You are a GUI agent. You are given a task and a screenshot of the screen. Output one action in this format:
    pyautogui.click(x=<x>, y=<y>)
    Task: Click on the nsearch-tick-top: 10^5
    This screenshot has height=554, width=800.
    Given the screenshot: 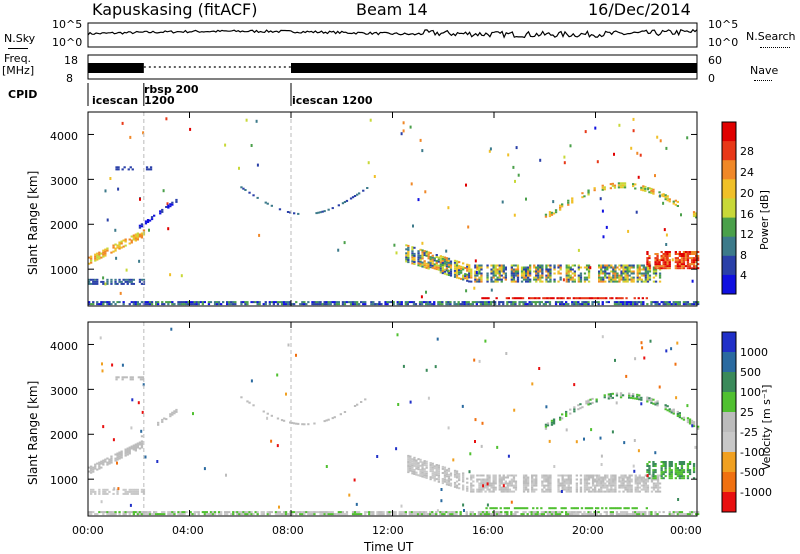 What is the action you would take?
    pyautogui.click(x=723, y=24)
    